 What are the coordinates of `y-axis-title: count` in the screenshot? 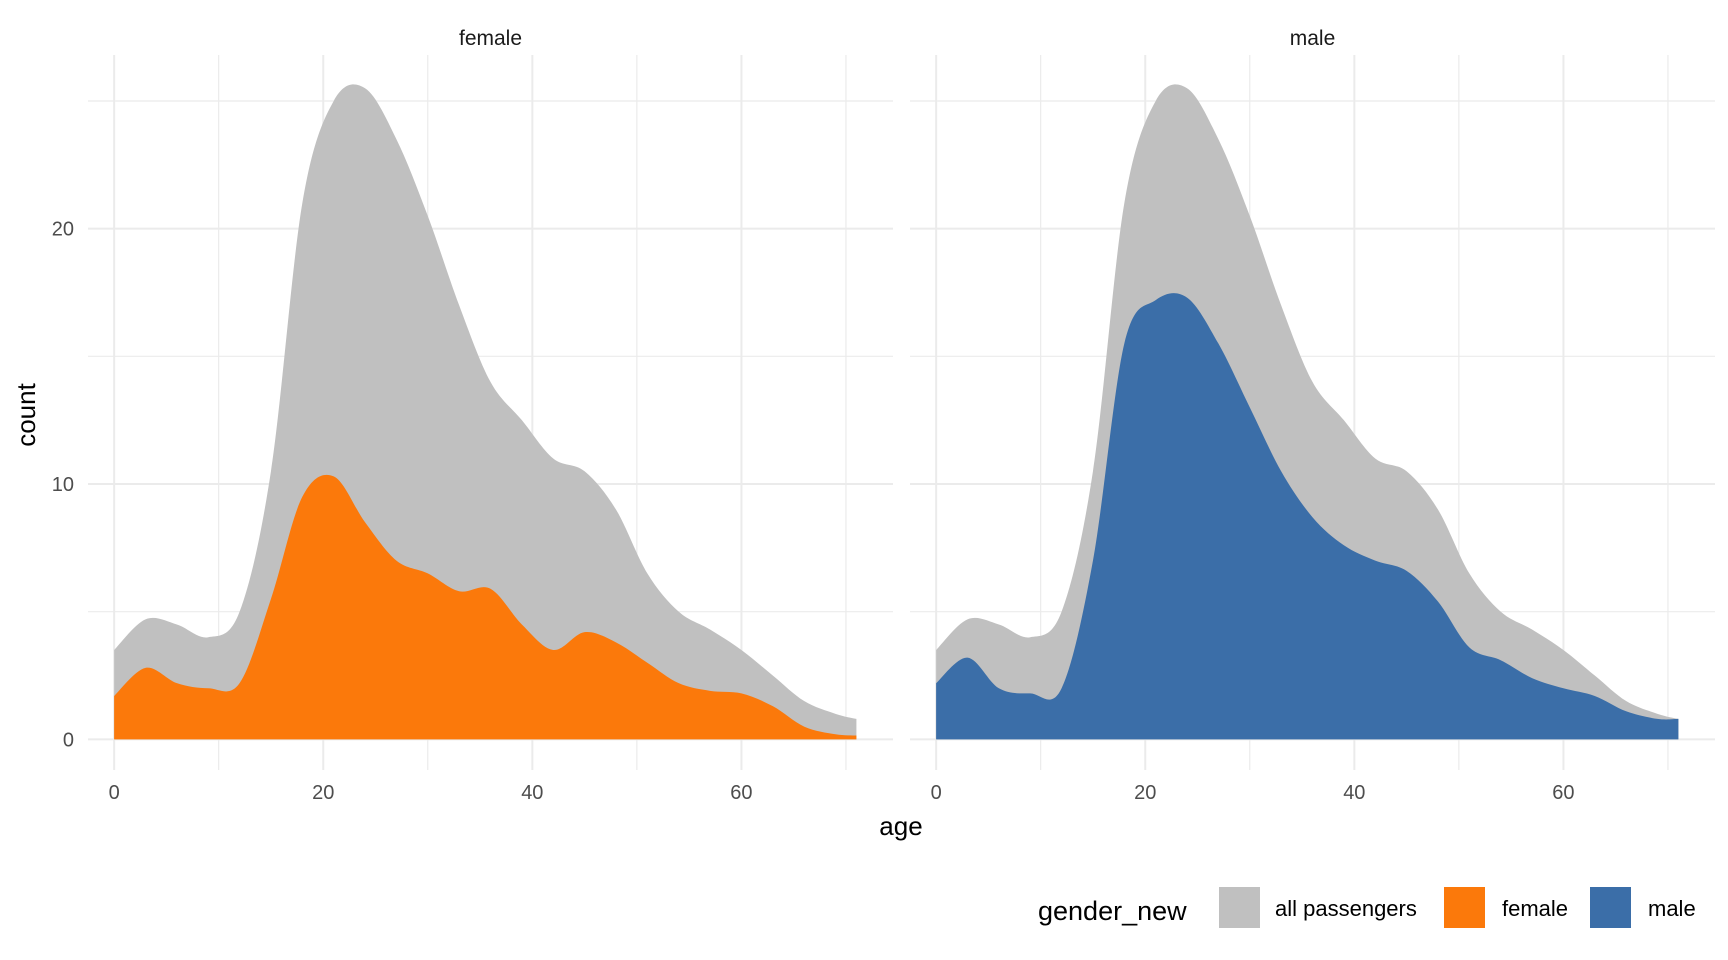 It's located at (26, 414).